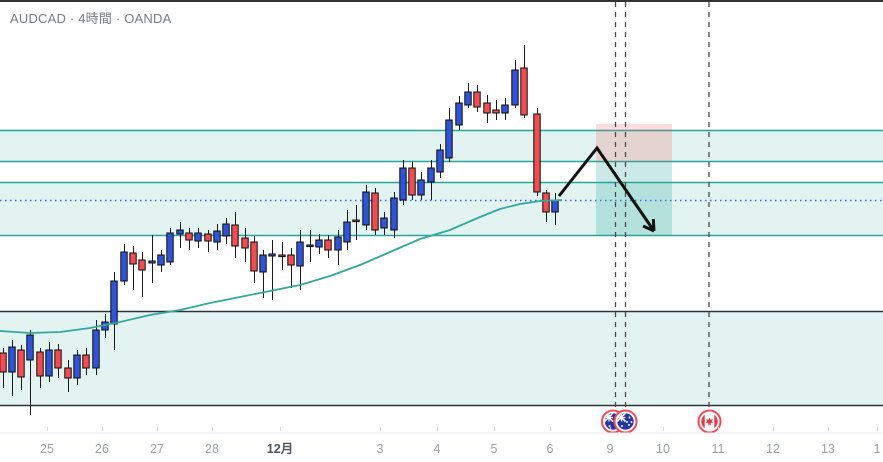 The width and height of the screenshot is (883, 462). I want to click on event-flag-canada, so click(709, 421).